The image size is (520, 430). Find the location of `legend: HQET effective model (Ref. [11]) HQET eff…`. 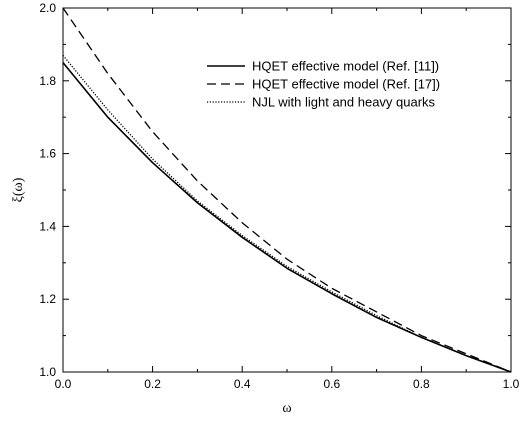

legend: HQET effective model (Ref. [11]) HQET eff… is located at coordinates (323, 84).